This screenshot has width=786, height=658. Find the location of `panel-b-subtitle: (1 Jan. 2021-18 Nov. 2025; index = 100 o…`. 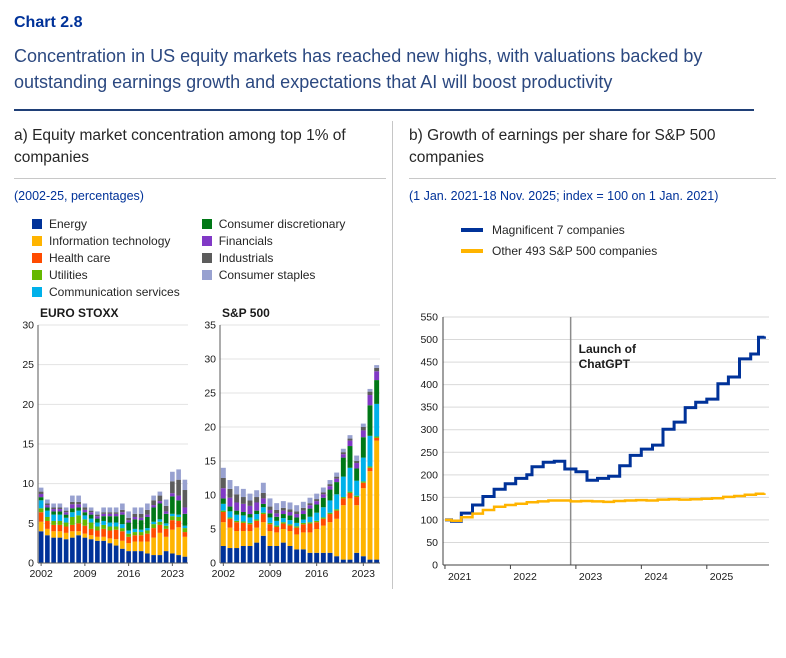

panel-b-subtitle: (1 Jan. 2021-18 Nov. 2025; index = 100 o… is located at coordinates (564, 196).